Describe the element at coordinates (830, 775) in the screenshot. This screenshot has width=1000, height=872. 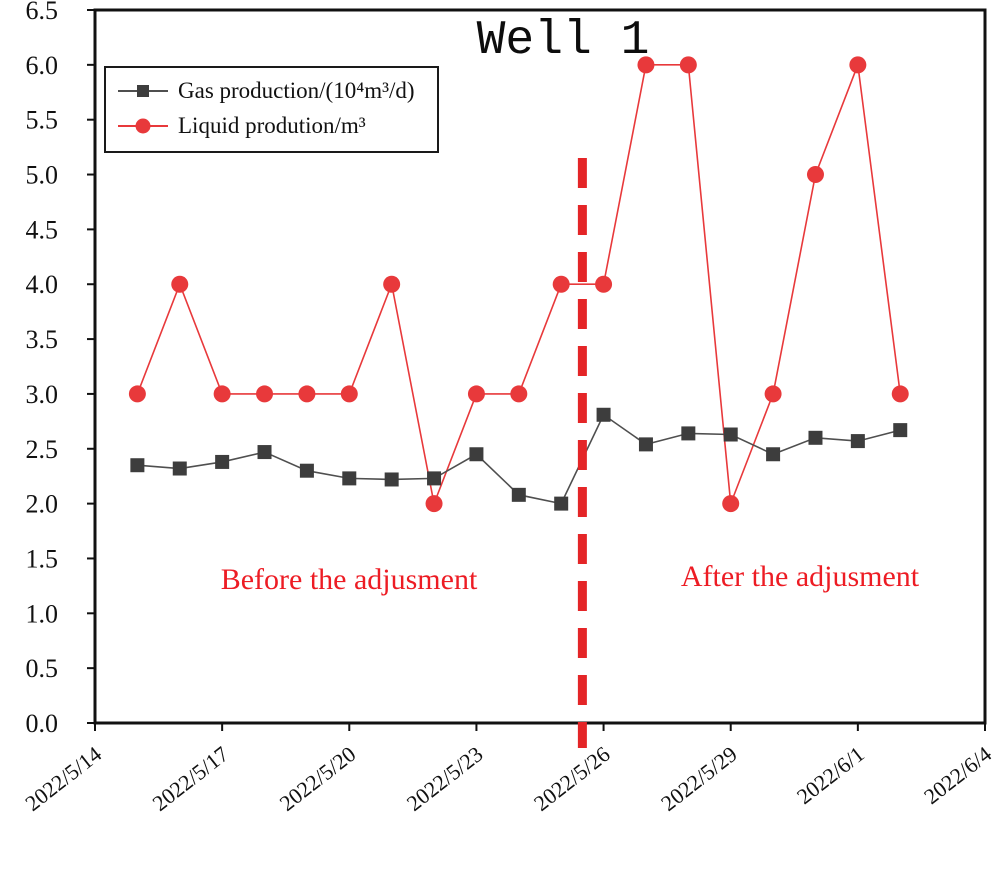
I see `x-tick-label: 2022/6/1` at that location.